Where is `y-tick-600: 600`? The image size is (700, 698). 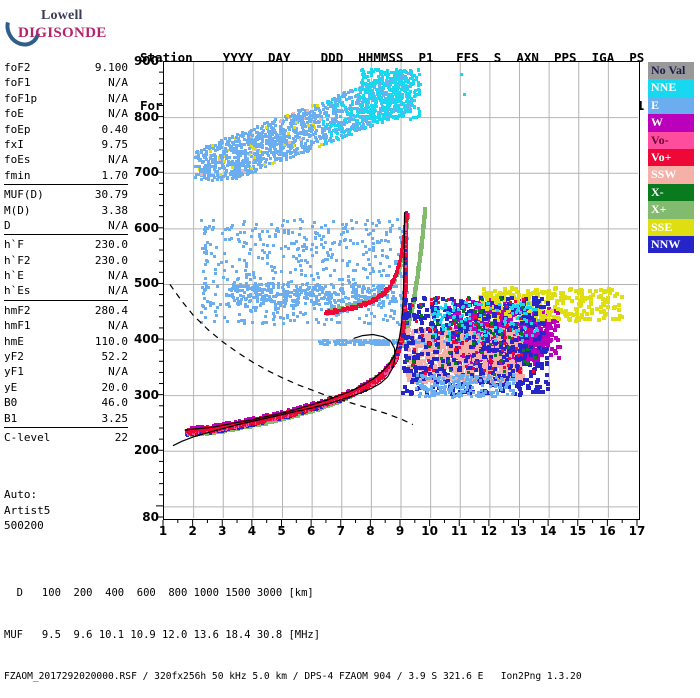
y-tick-600: 600 is located at coordinates (142, 228).